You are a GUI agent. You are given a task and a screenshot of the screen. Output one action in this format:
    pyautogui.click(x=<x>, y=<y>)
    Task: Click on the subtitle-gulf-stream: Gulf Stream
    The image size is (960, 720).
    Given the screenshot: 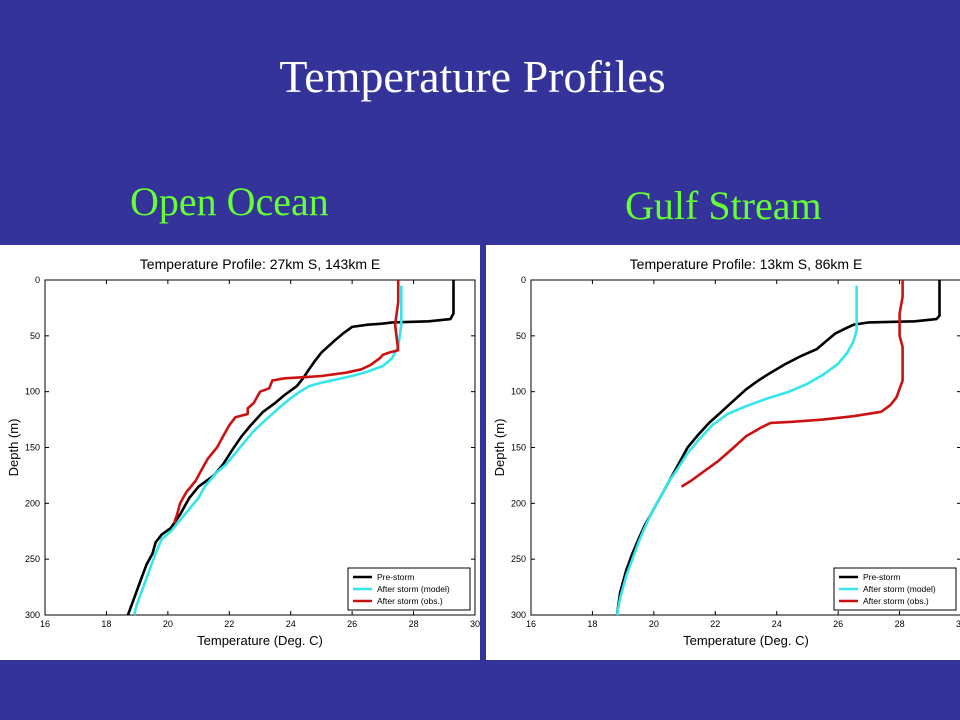 What is the action you would take?
    pyautogui.click(x=723, y=205)
    